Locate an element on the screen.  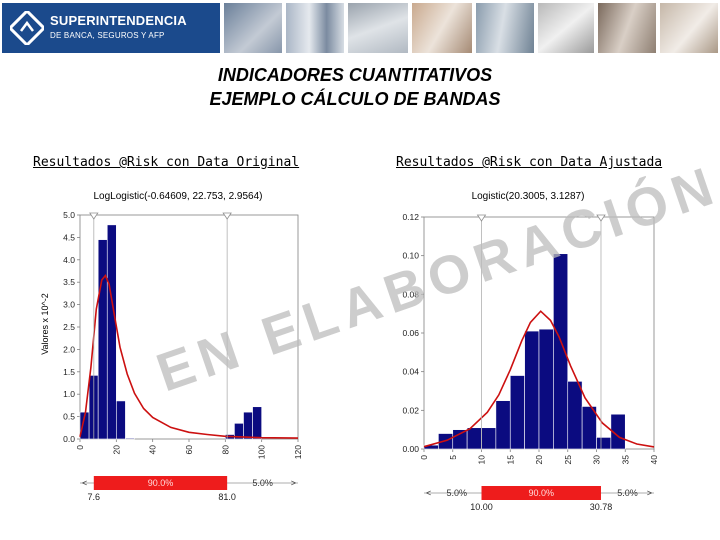
y-tick-label: 2.0 is located at coordinates (69, 349).